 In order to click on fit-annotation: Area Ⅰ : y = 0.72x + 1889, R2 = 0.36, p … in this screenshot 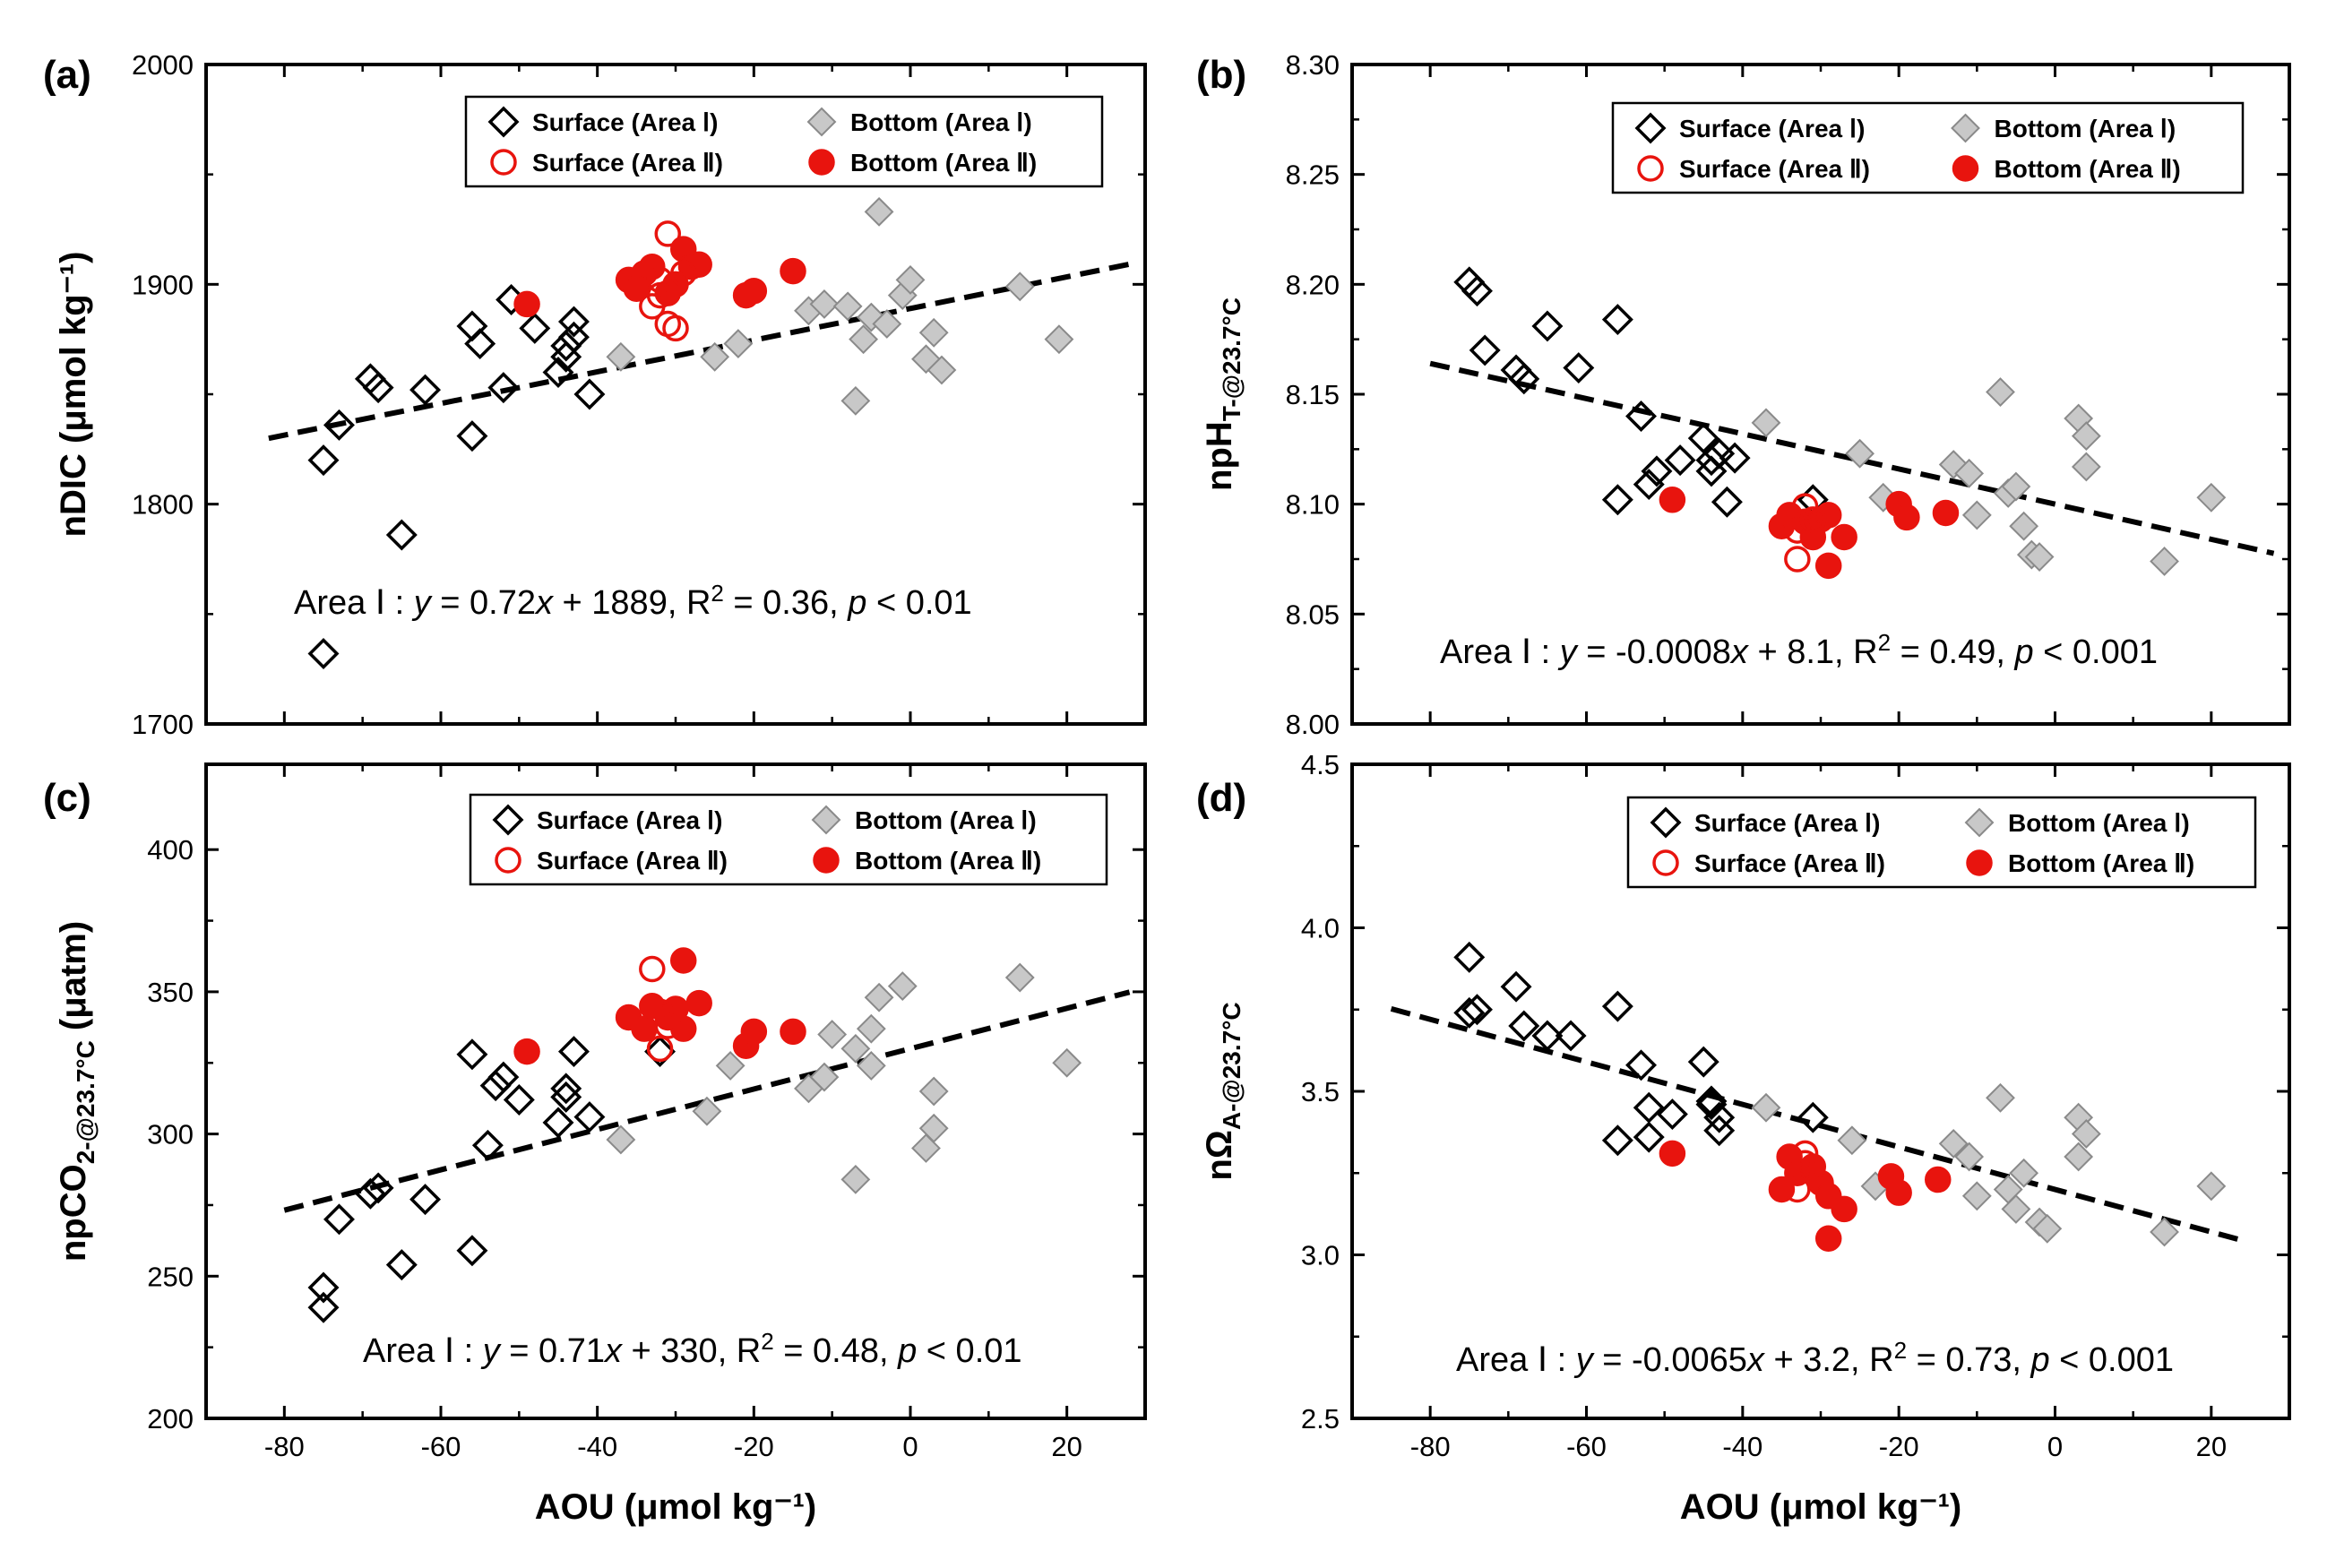, I will do `click(633, 601)`.